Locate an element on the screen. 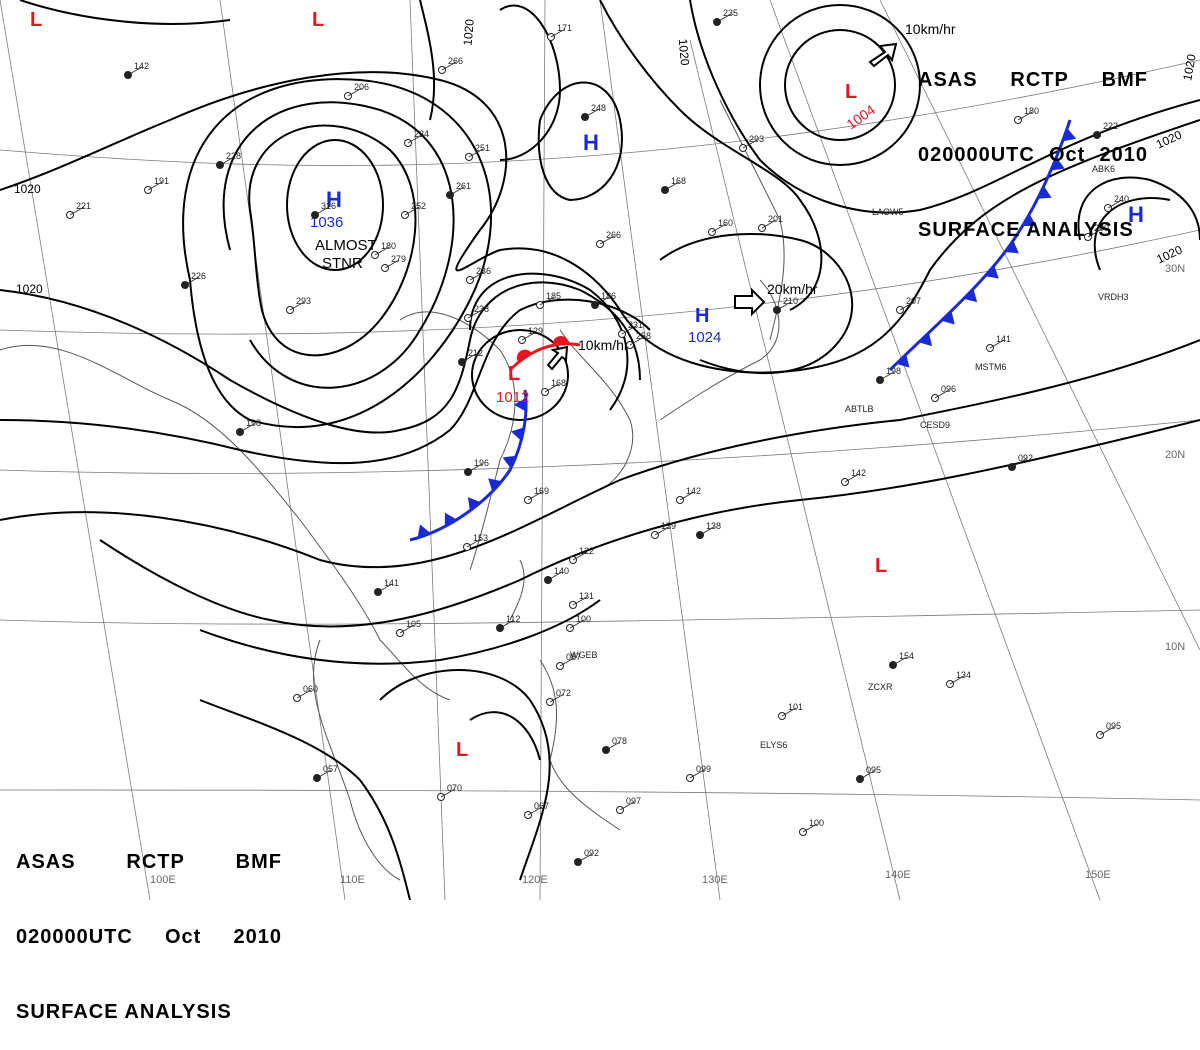  station-pressure-value: 212 is located at coordinates (475, 353).